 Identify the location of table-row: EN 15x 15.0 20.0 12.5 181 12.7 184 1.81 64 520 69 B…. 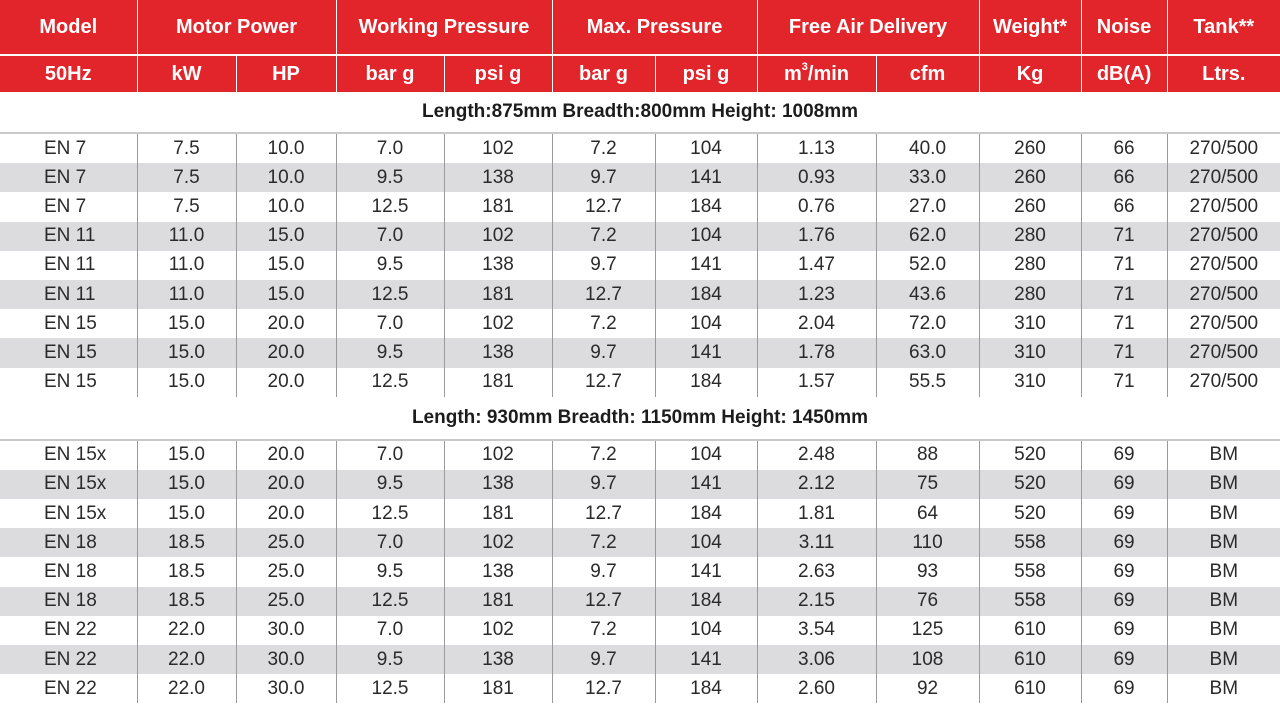
(640, 514).